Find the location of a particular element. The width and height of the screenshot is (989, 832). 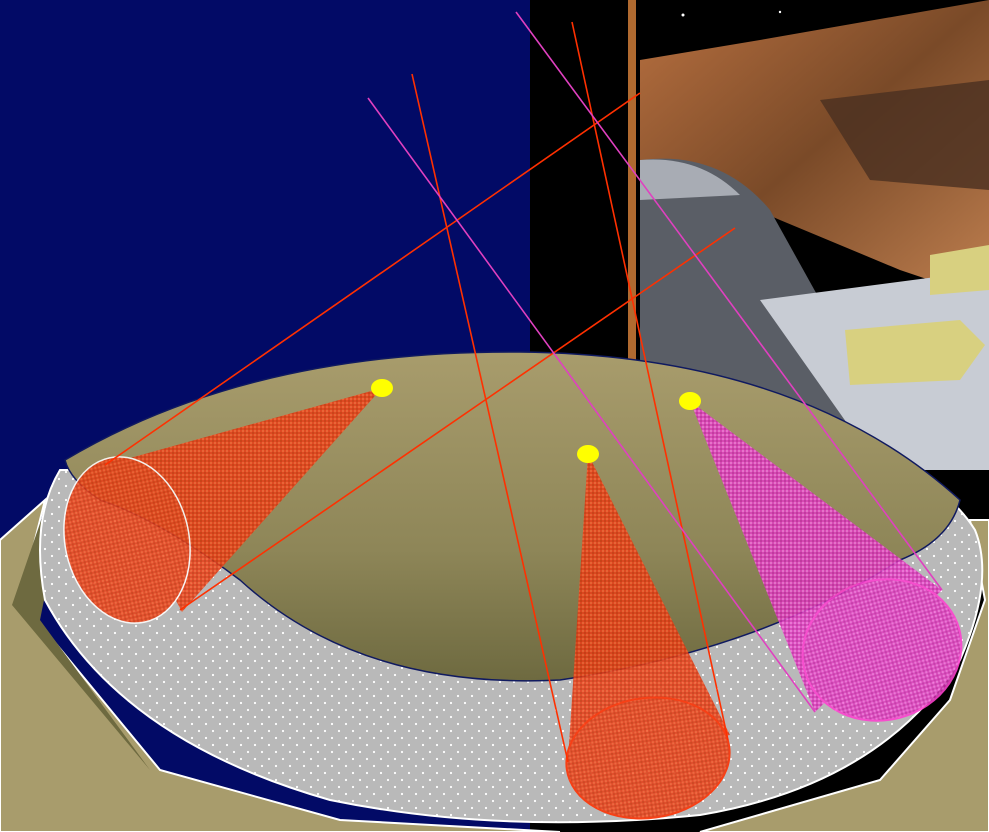

mars-shadow is located at coordinates (904, 135).